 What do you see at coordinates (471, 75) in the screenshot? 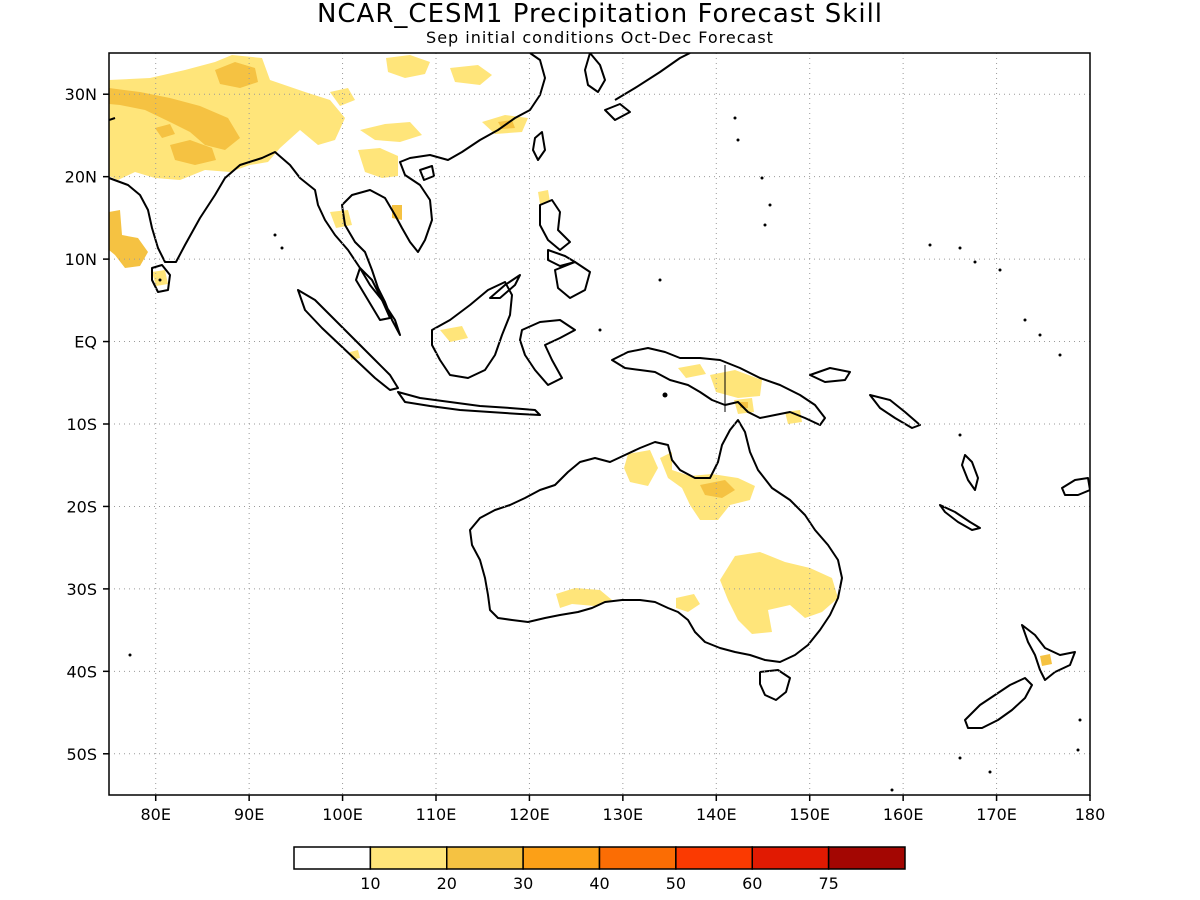
I see `skill-region-china-b` at bounding box center [471, 75].